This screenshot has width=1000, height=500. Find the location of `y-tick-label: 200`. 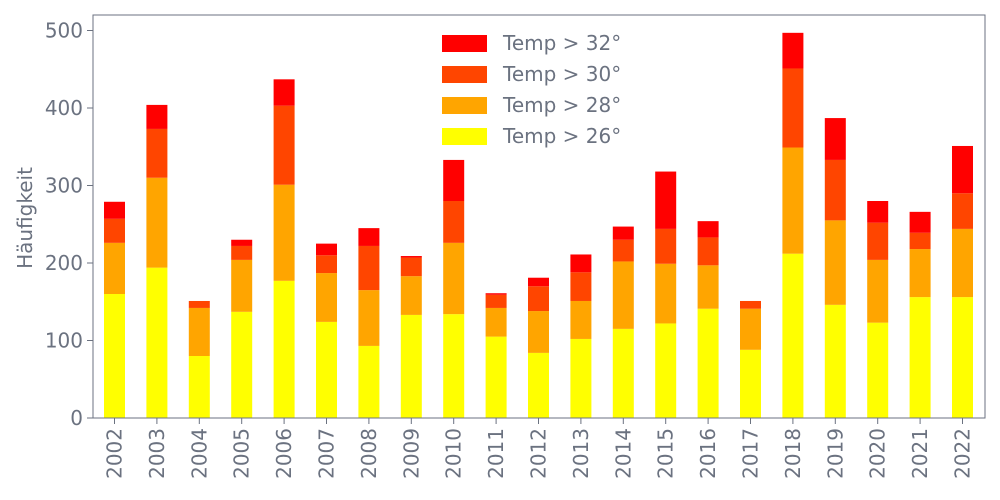

y-tick-label: 200 is located at coordinates (64, 263).